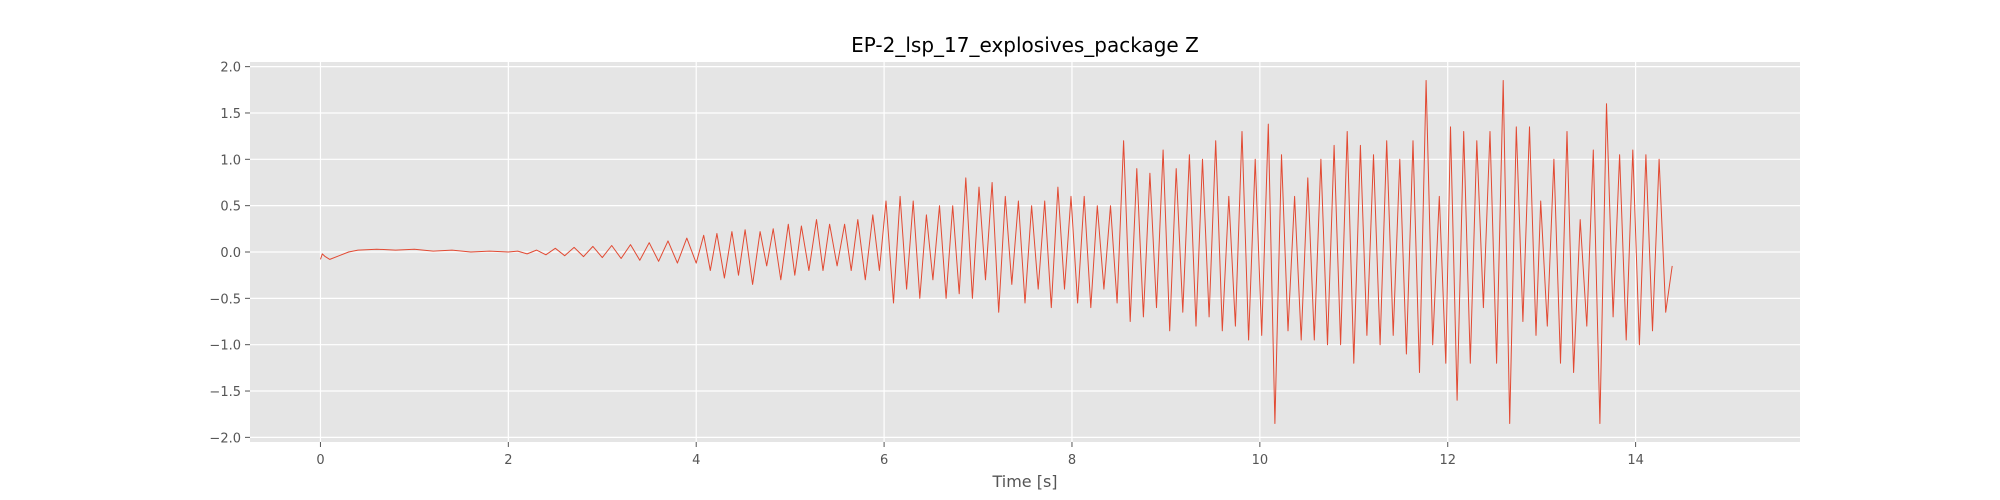  What do you see at coordinates (225, 392) in the screenshot?
I see `y-tick-label: −1.5` at bounding box center [225, 392].